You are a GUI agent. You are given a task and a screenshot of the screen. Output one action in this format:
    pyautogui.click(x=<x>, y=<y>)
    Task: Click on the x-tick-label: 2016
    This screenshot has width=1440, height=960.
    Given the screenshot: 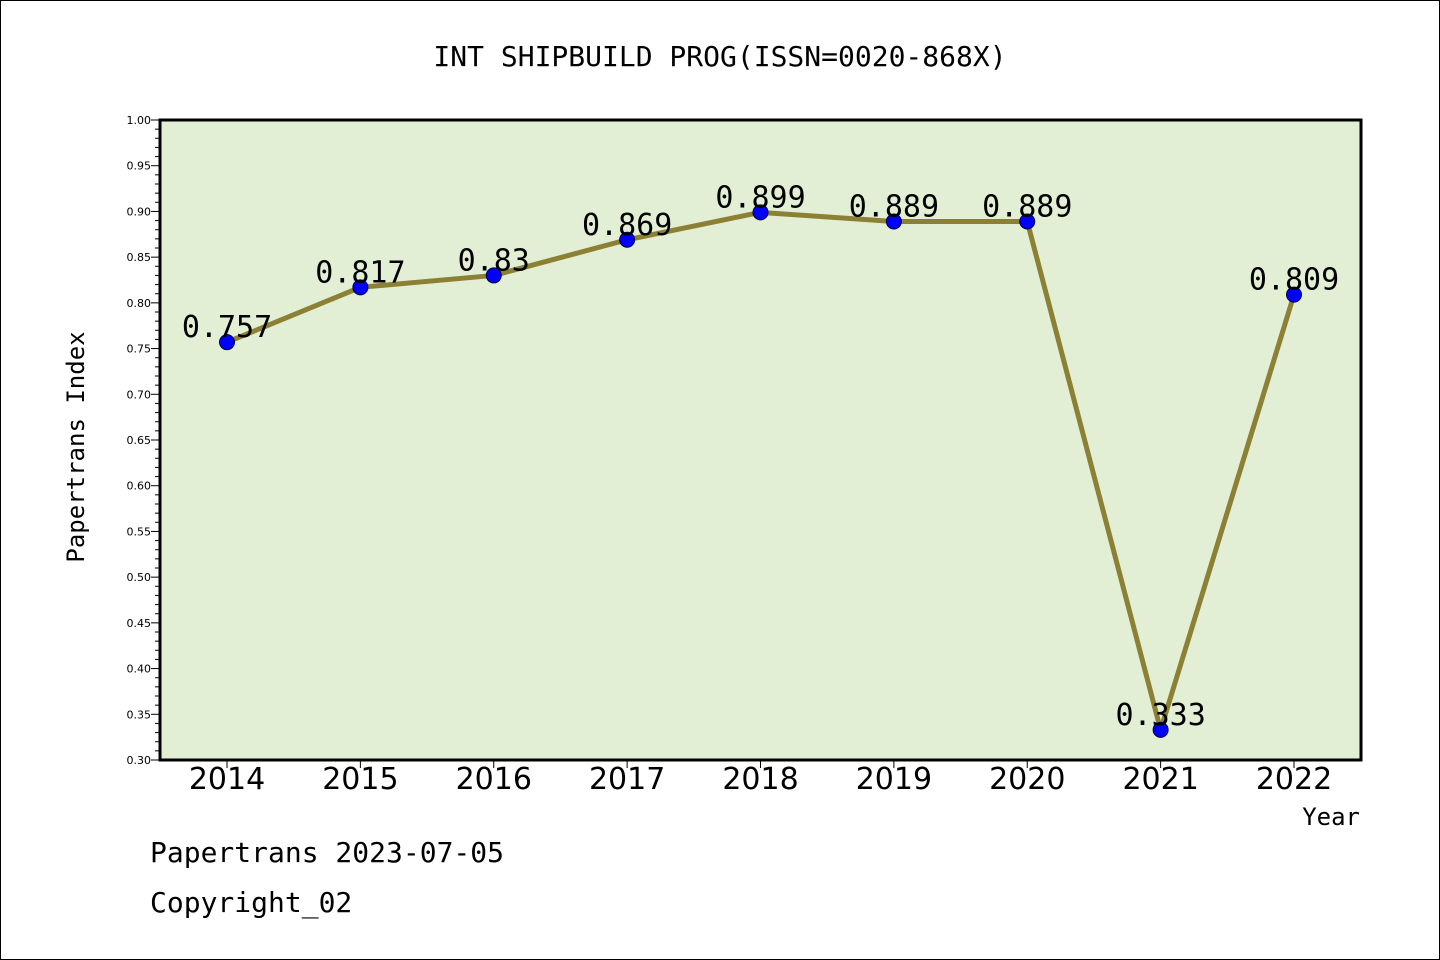 What is the action you would take?
    pyautogui.click(x=494, y=779)
    